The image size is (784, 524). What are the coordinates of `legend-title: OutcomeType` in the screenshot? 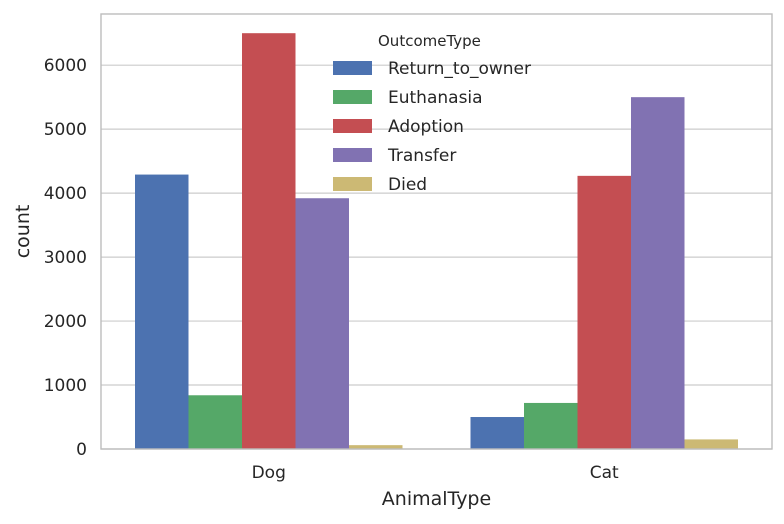 It's located at (429, 41).